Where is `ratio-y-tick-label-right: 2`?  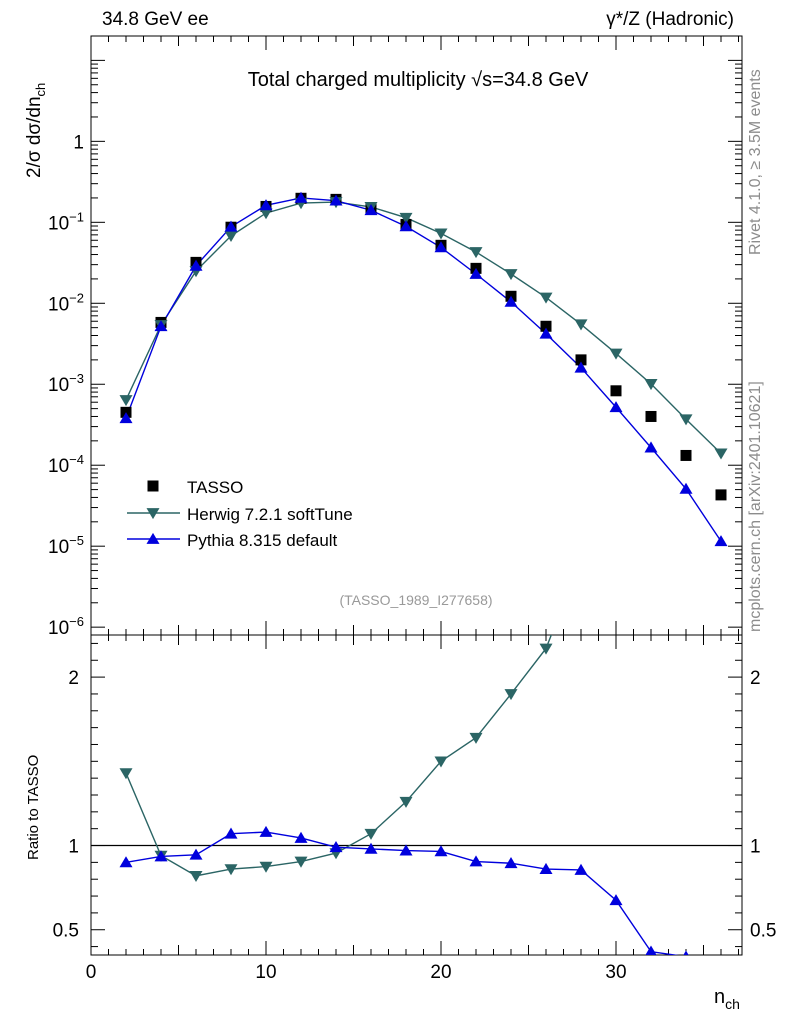 ratio-y-tick-label-right: 2 is located at coordinates (755, 678).